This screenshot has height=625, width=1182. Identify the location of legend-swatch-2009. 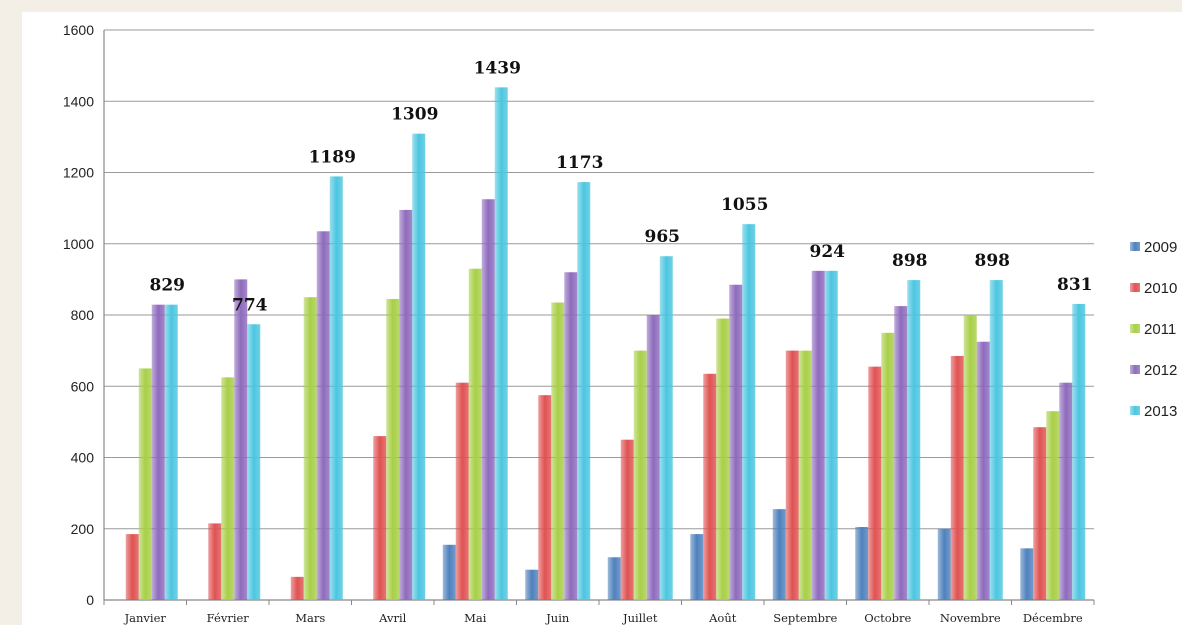
(1135, 246).